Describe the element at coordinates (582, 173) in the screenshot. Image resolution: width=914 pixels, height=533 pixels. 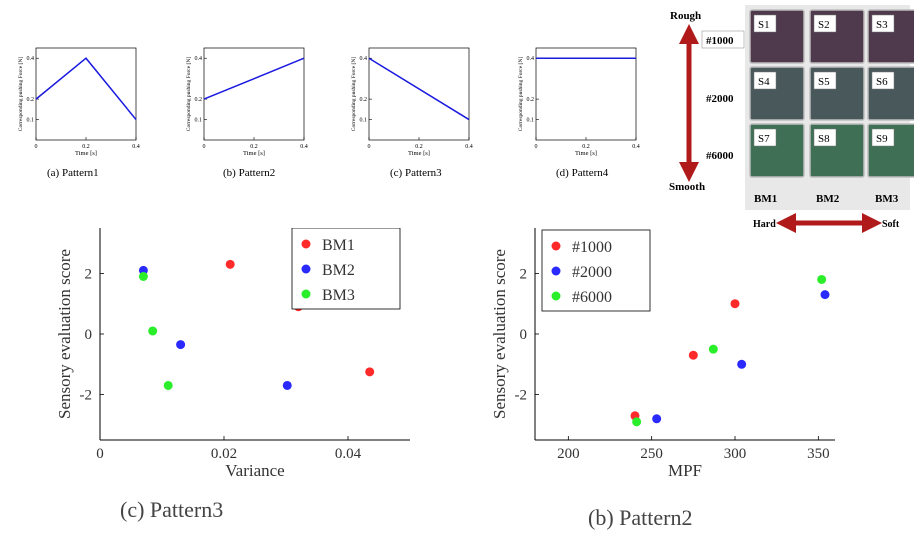
I see `pattern4-caption: (d) Pattern4` at that location.